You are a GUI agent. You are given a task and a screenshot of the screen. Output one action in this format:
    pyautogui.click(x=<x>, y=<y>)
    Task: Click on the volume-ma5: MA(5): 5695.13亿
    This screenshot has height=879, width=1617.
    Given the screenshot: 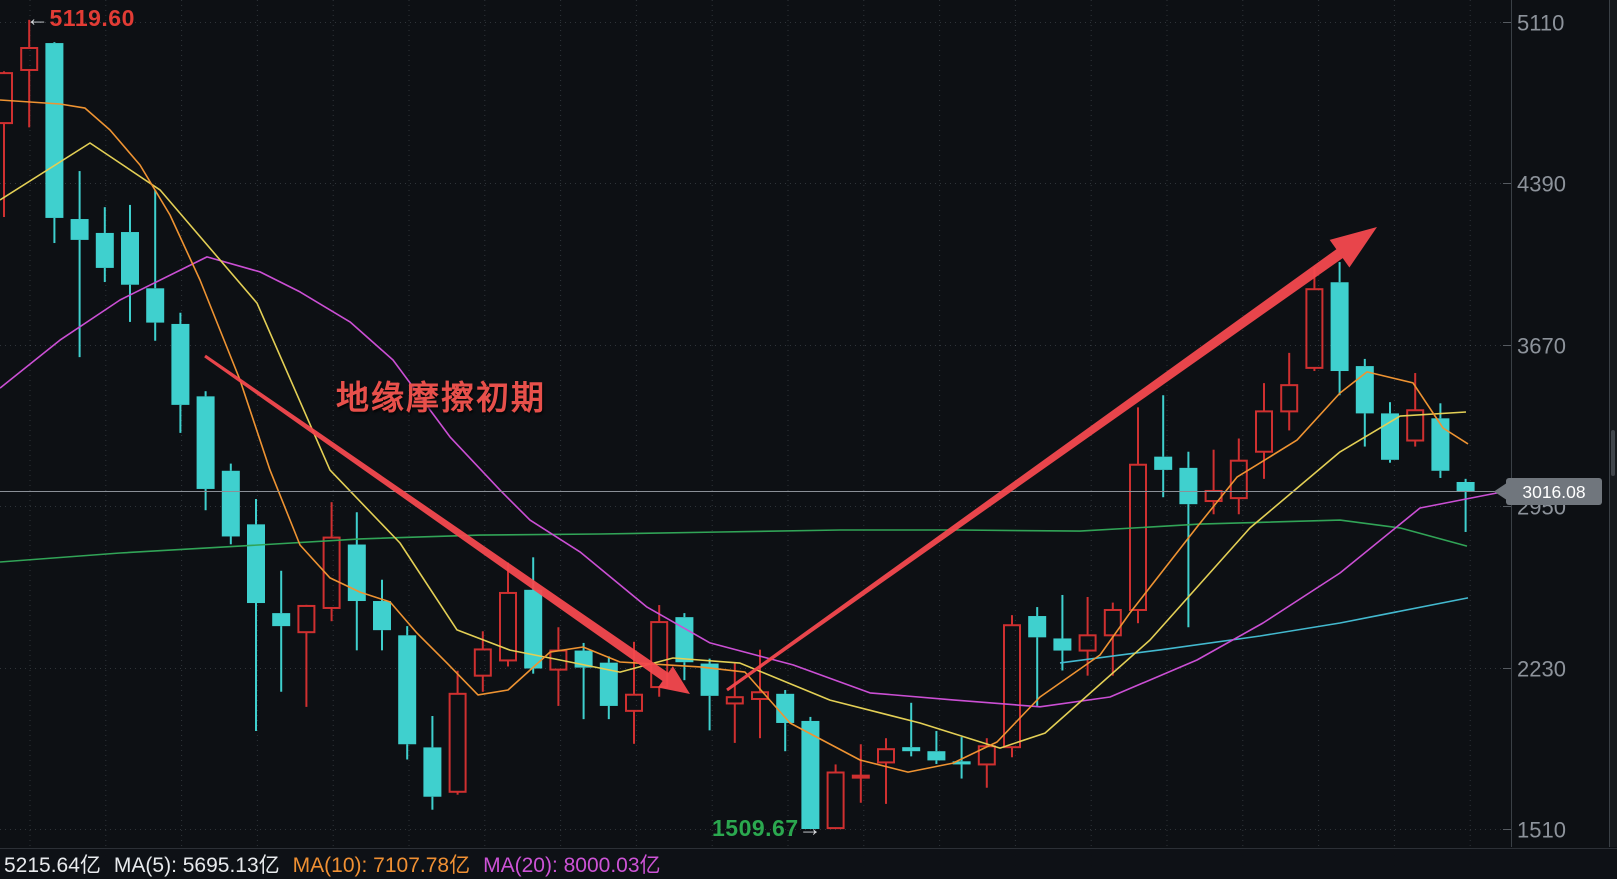 What is the action you would take?
    pyautogui.click(x=196, y=865)
    